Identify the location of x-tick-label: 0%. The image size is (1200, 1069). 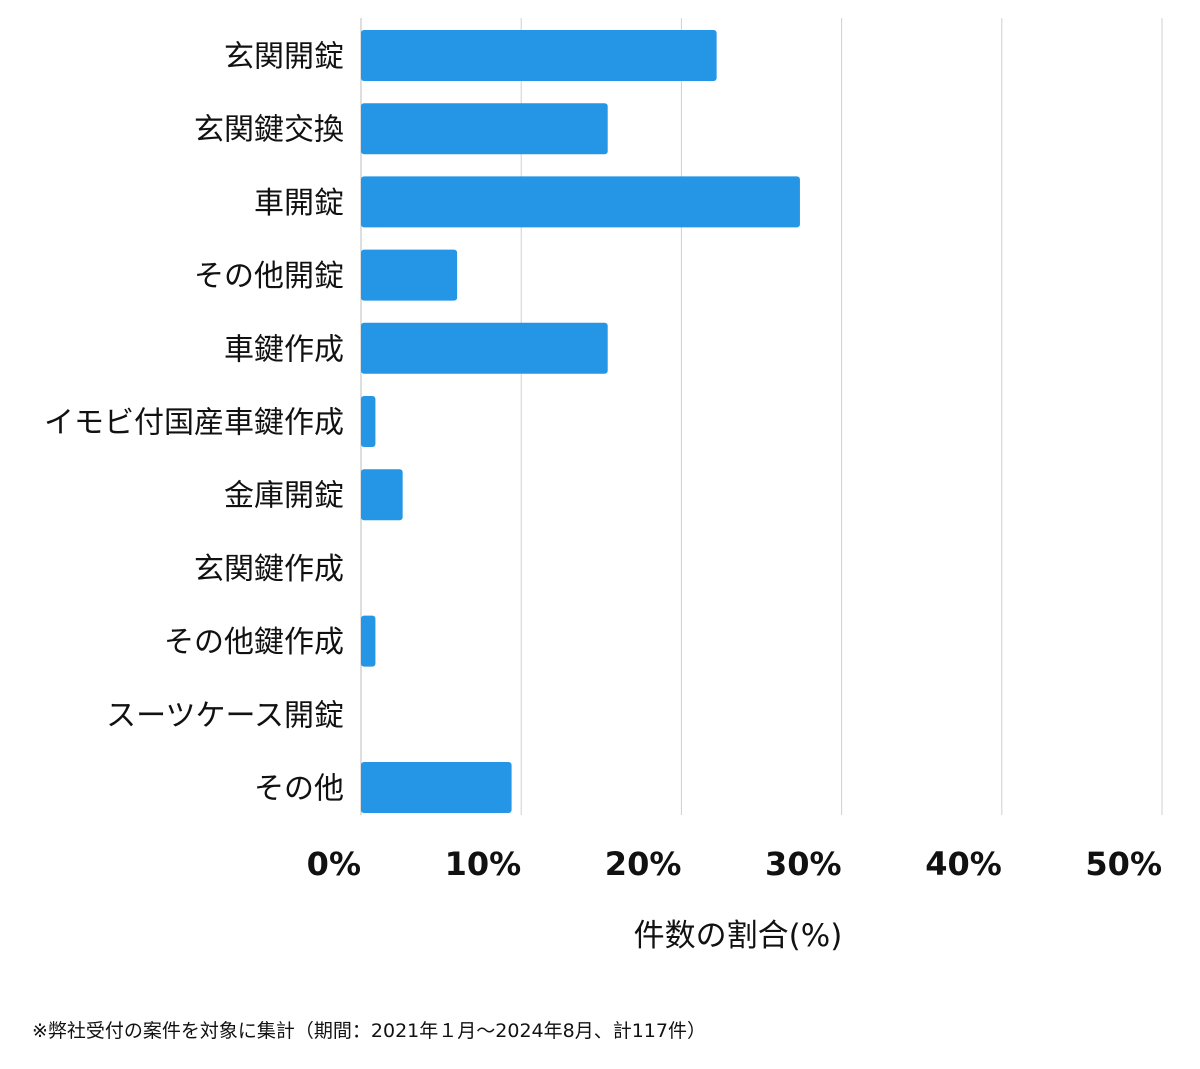
(334, 864).